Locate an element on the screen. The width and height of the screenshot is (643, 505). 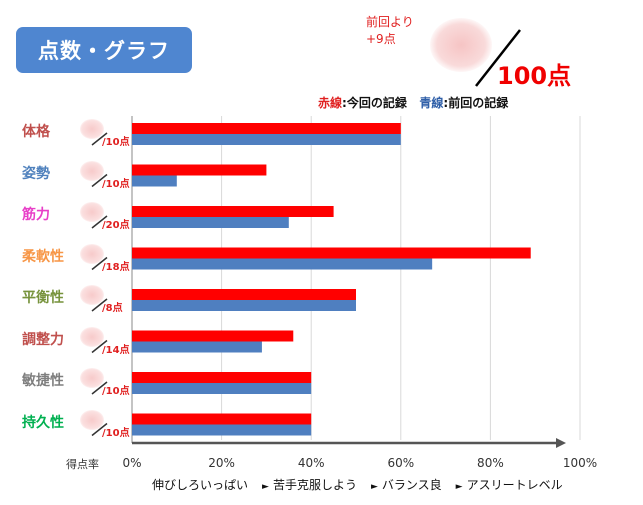
category-max-score: /8点 is located at coordinates (112, 308).